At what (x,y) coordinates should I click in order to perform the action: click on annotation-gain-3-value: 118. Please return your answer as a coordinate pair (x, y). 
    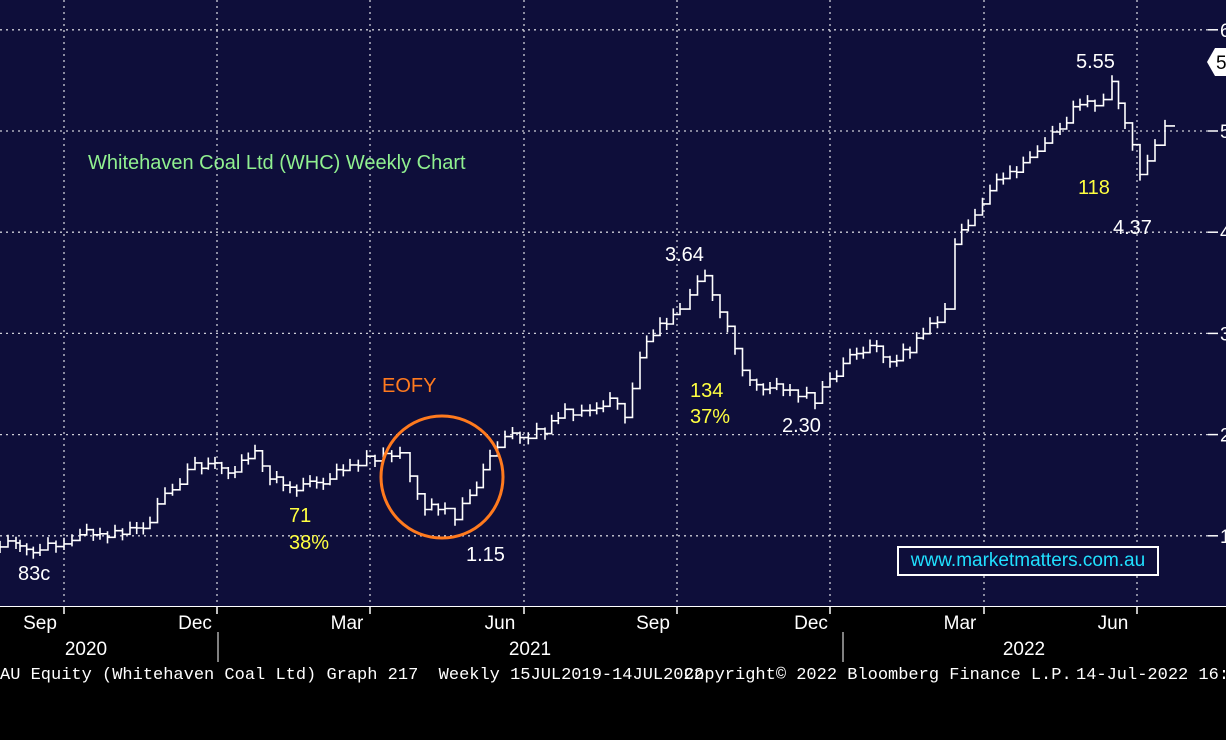
    Looking at the image, I should click on (1094, 188).